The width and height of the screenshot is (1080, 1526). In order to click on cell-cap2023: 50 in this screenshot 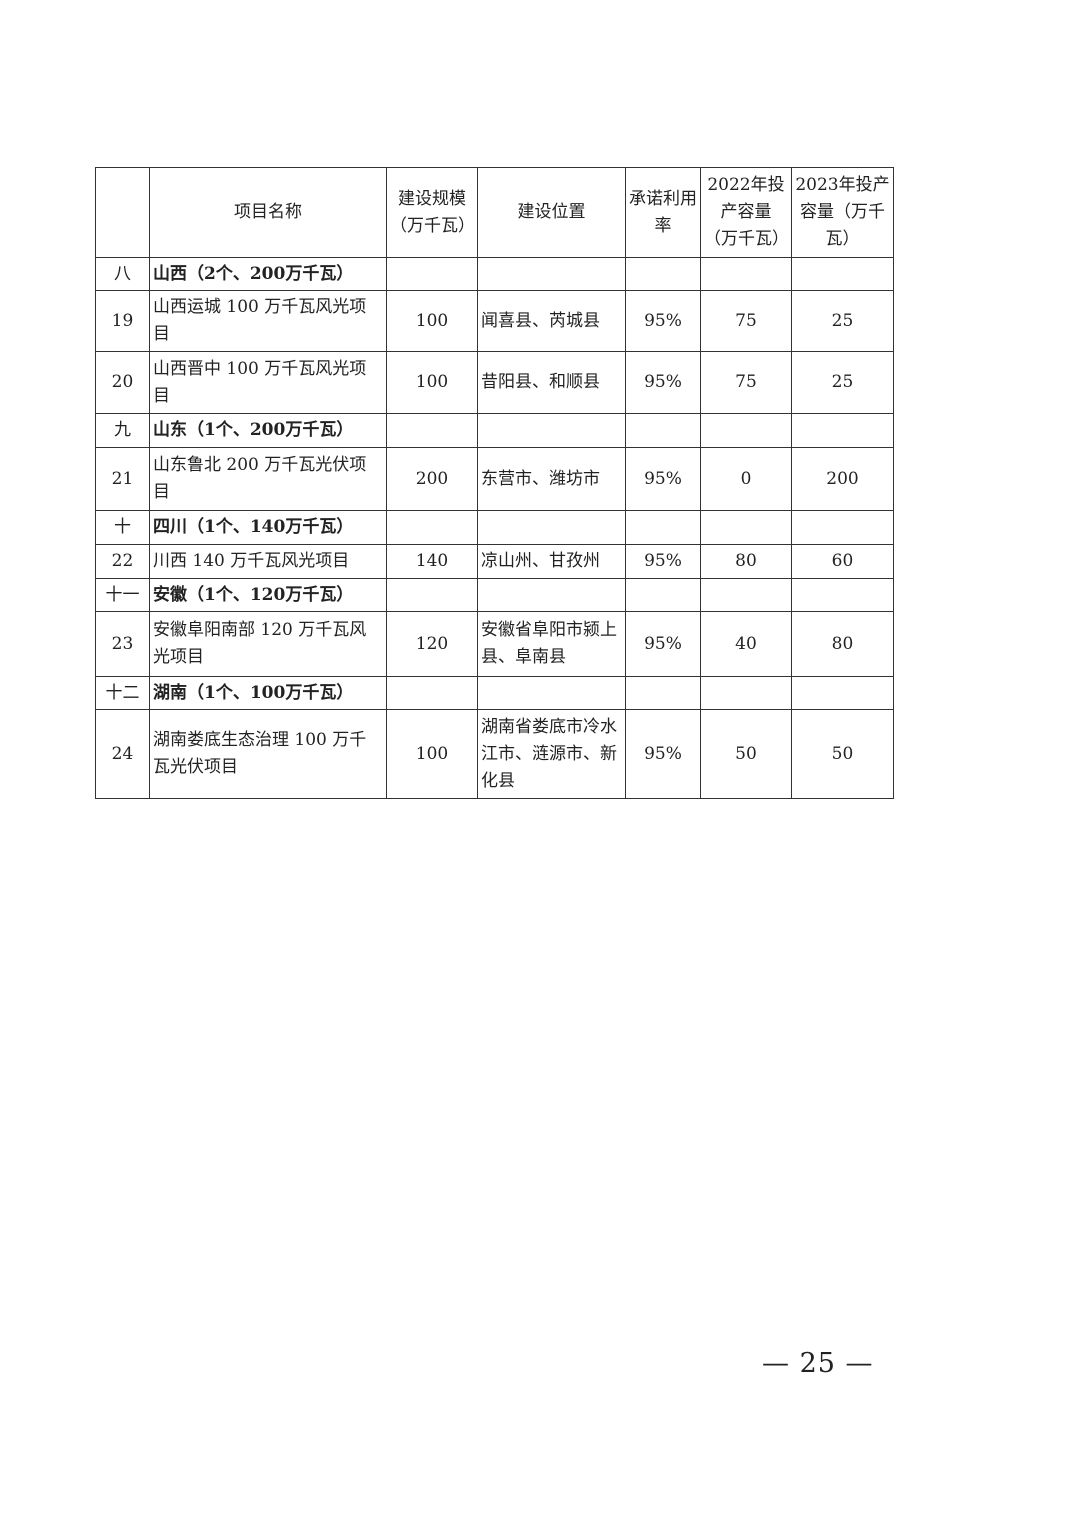, I will do `click(842, 754)`.